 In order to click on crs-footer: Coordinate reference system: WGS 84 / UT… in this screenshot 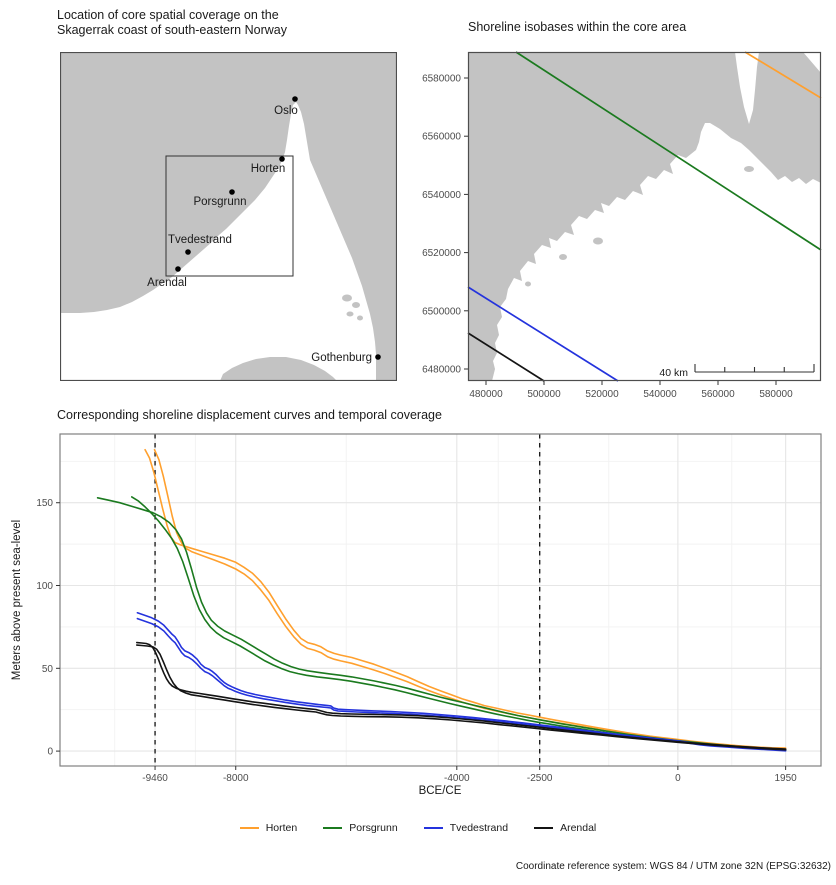, I will do `click(673, 866)`.